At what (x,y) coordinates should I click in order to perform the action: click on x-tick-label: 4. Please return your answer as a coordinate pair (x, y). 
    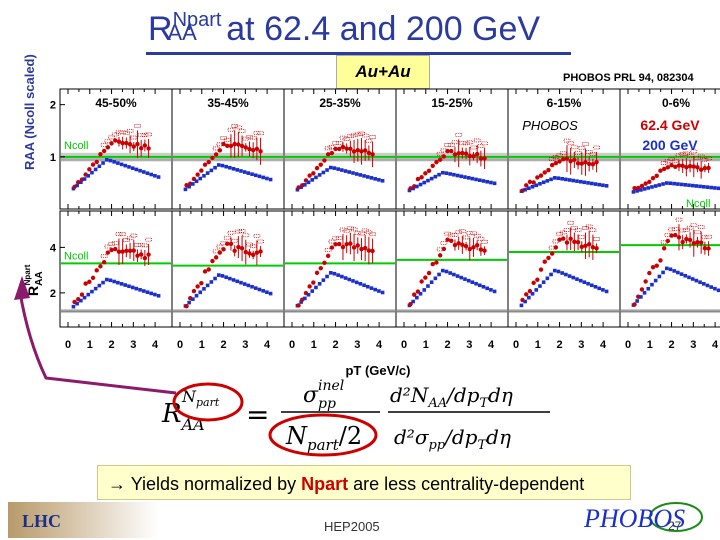
    Looking at the image, I should click on (379, 345).